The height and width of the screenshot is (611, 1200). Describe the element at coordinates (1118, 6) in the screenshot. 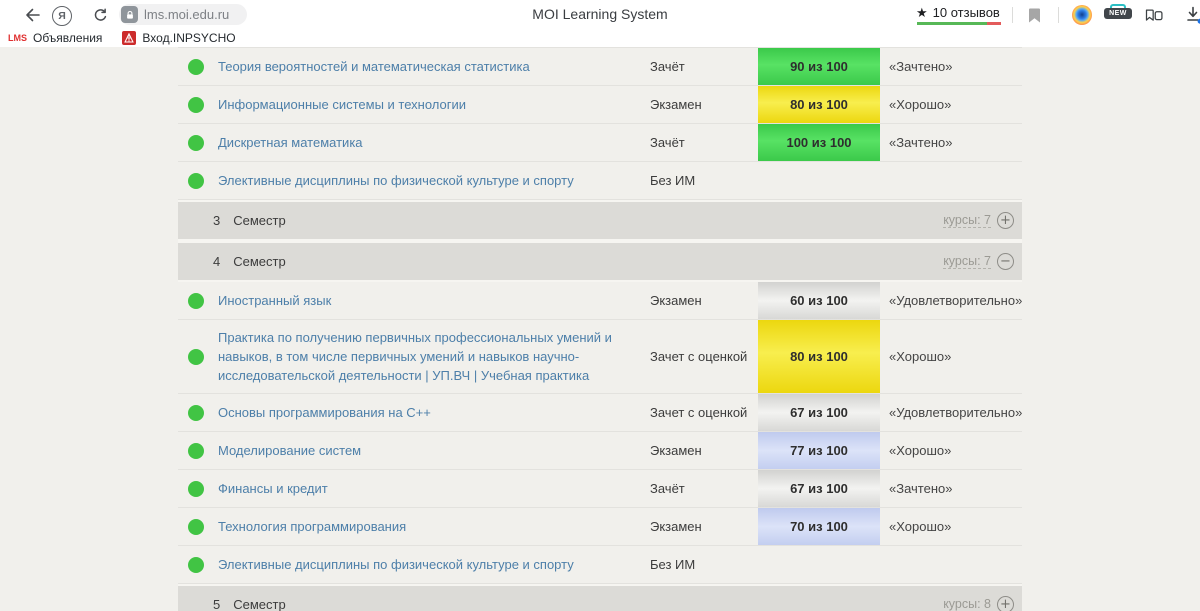

I see `new-badge-crown` at that location.